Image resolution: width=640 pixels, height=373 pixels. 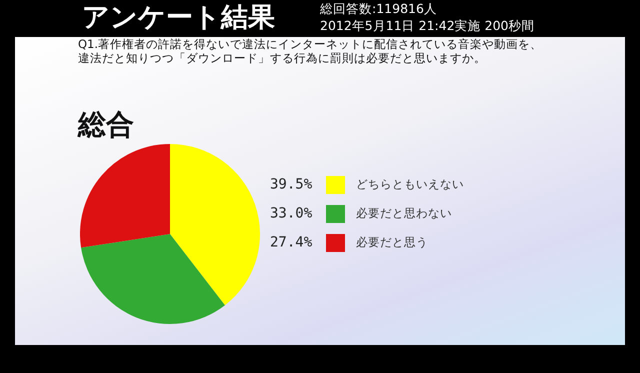 I want to click on chart-subtitle: Q1.著作権者の許諾を得ないで違法にインターネットに配信されている音楽や動画を、違法だと知りつつ「ダウンロード」する行為に罰則は必要だと思いますか。, so click(x=311, y=51).